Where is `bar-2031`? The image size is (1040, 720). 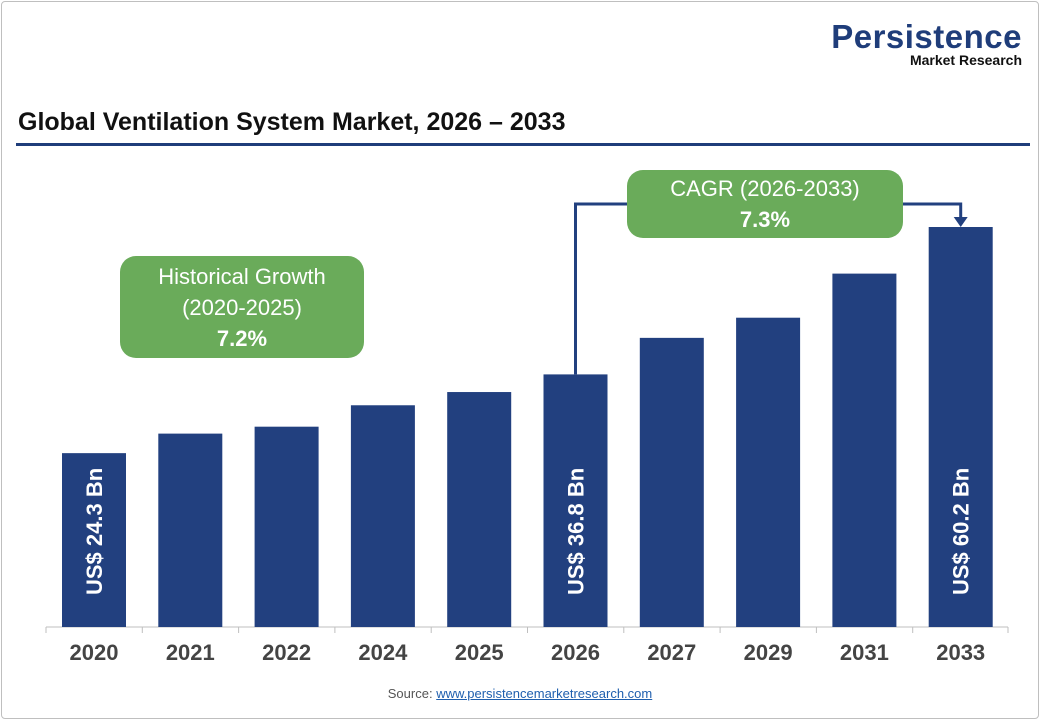
bar-2031 is located at coordinates (864, 450).